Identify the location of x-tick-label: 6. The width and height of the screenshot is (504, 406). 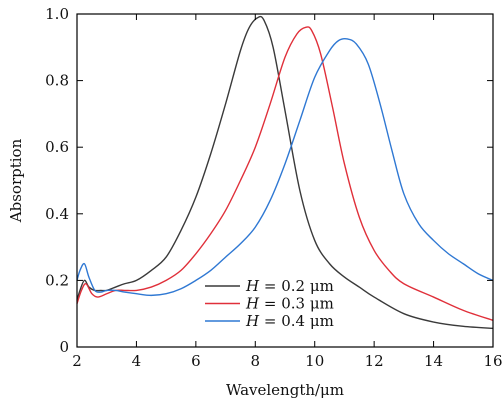
(196, 361).